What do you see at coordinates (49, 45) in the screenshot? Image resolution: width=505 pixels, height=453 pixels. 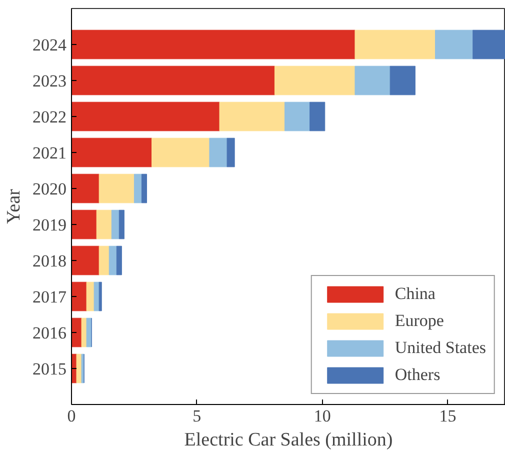 I see `y-tick-label: 2024` at bounding box center [49, 45].